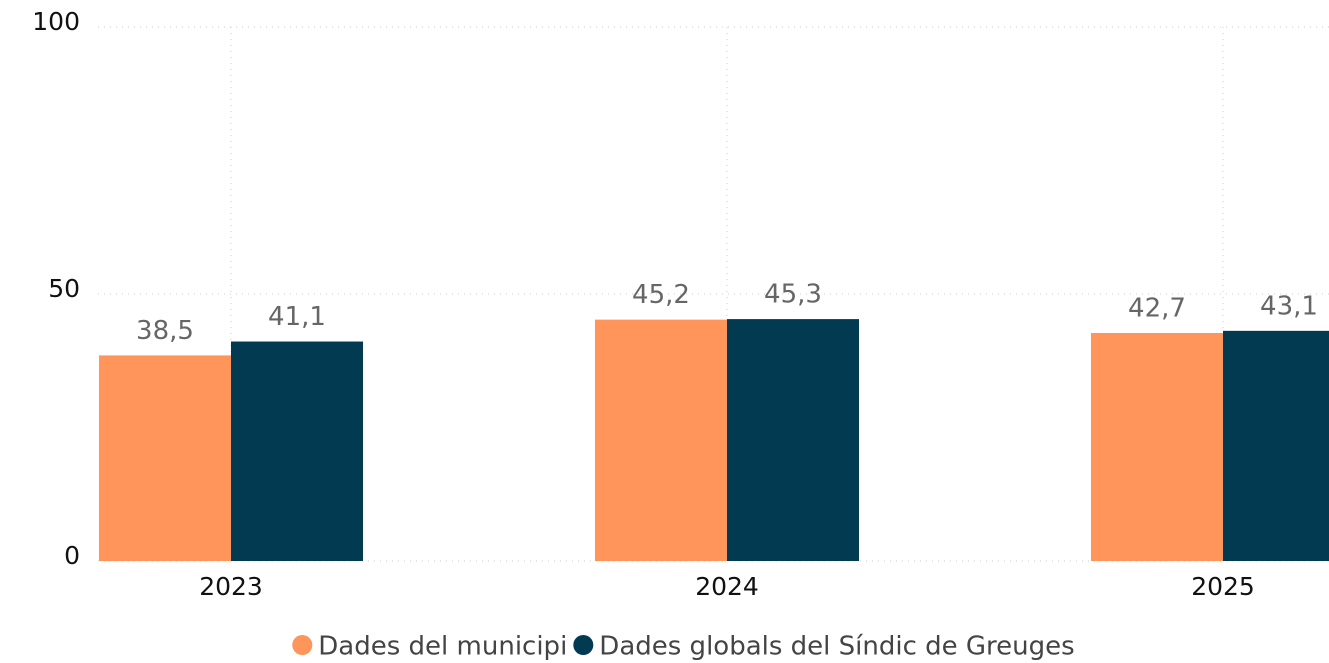 This screenshot has width=1329, height=663. I want to click on y-tick-label: 100, so click(56, 21).